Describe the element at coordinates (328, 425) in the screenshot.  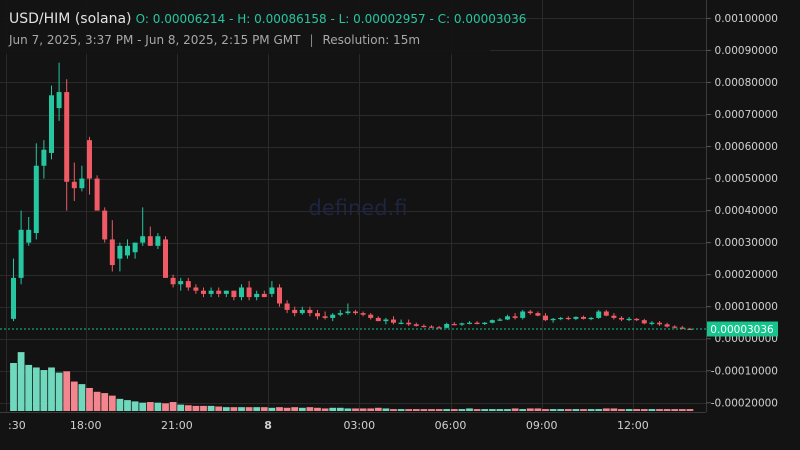
I see `time-axis: :30 18:00 21:00 8 03:00 06:00 09:00 12:00` at that location.